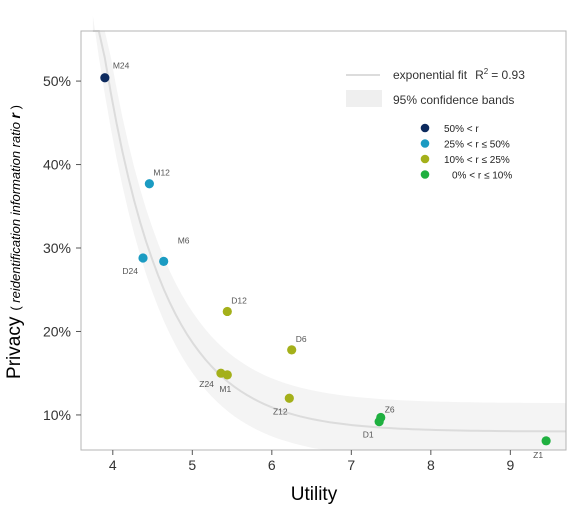 Image resolution: width=576 pixels, height=505 pixels. Describe the element at coordinates (311, 461) in the screenshot. I see `x-axis: 4 5 6 7 8 9` at that location.